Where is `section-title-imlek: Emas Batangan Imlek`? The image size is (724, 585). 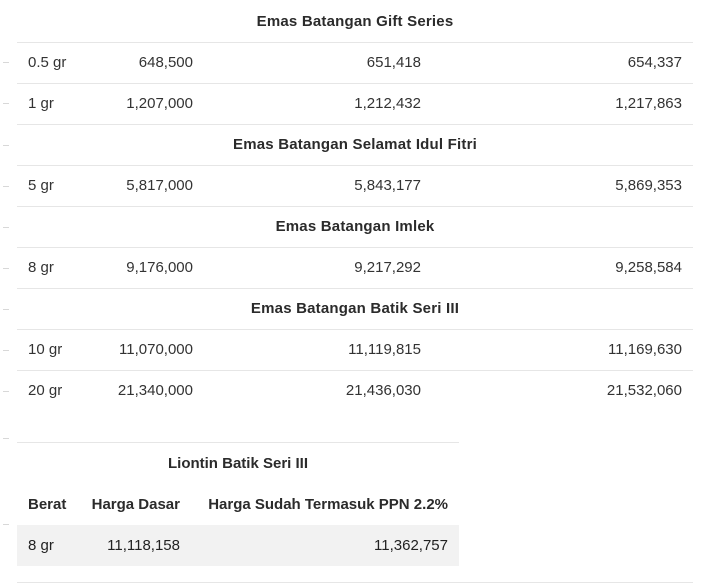
section-title-imlek: Emas Batangan Imlek is located at coordinates (355, 227).